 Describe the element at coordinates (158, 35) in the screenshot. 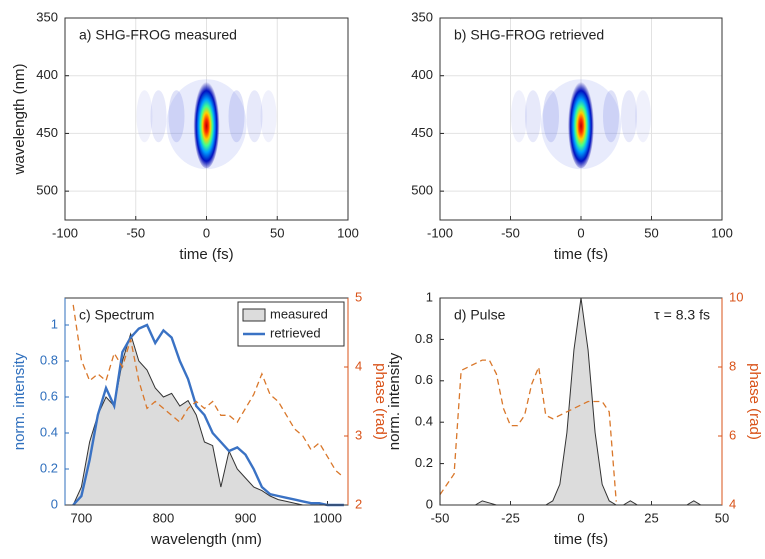

I see `panel-title: a) SHG-FROG measured` at that location.